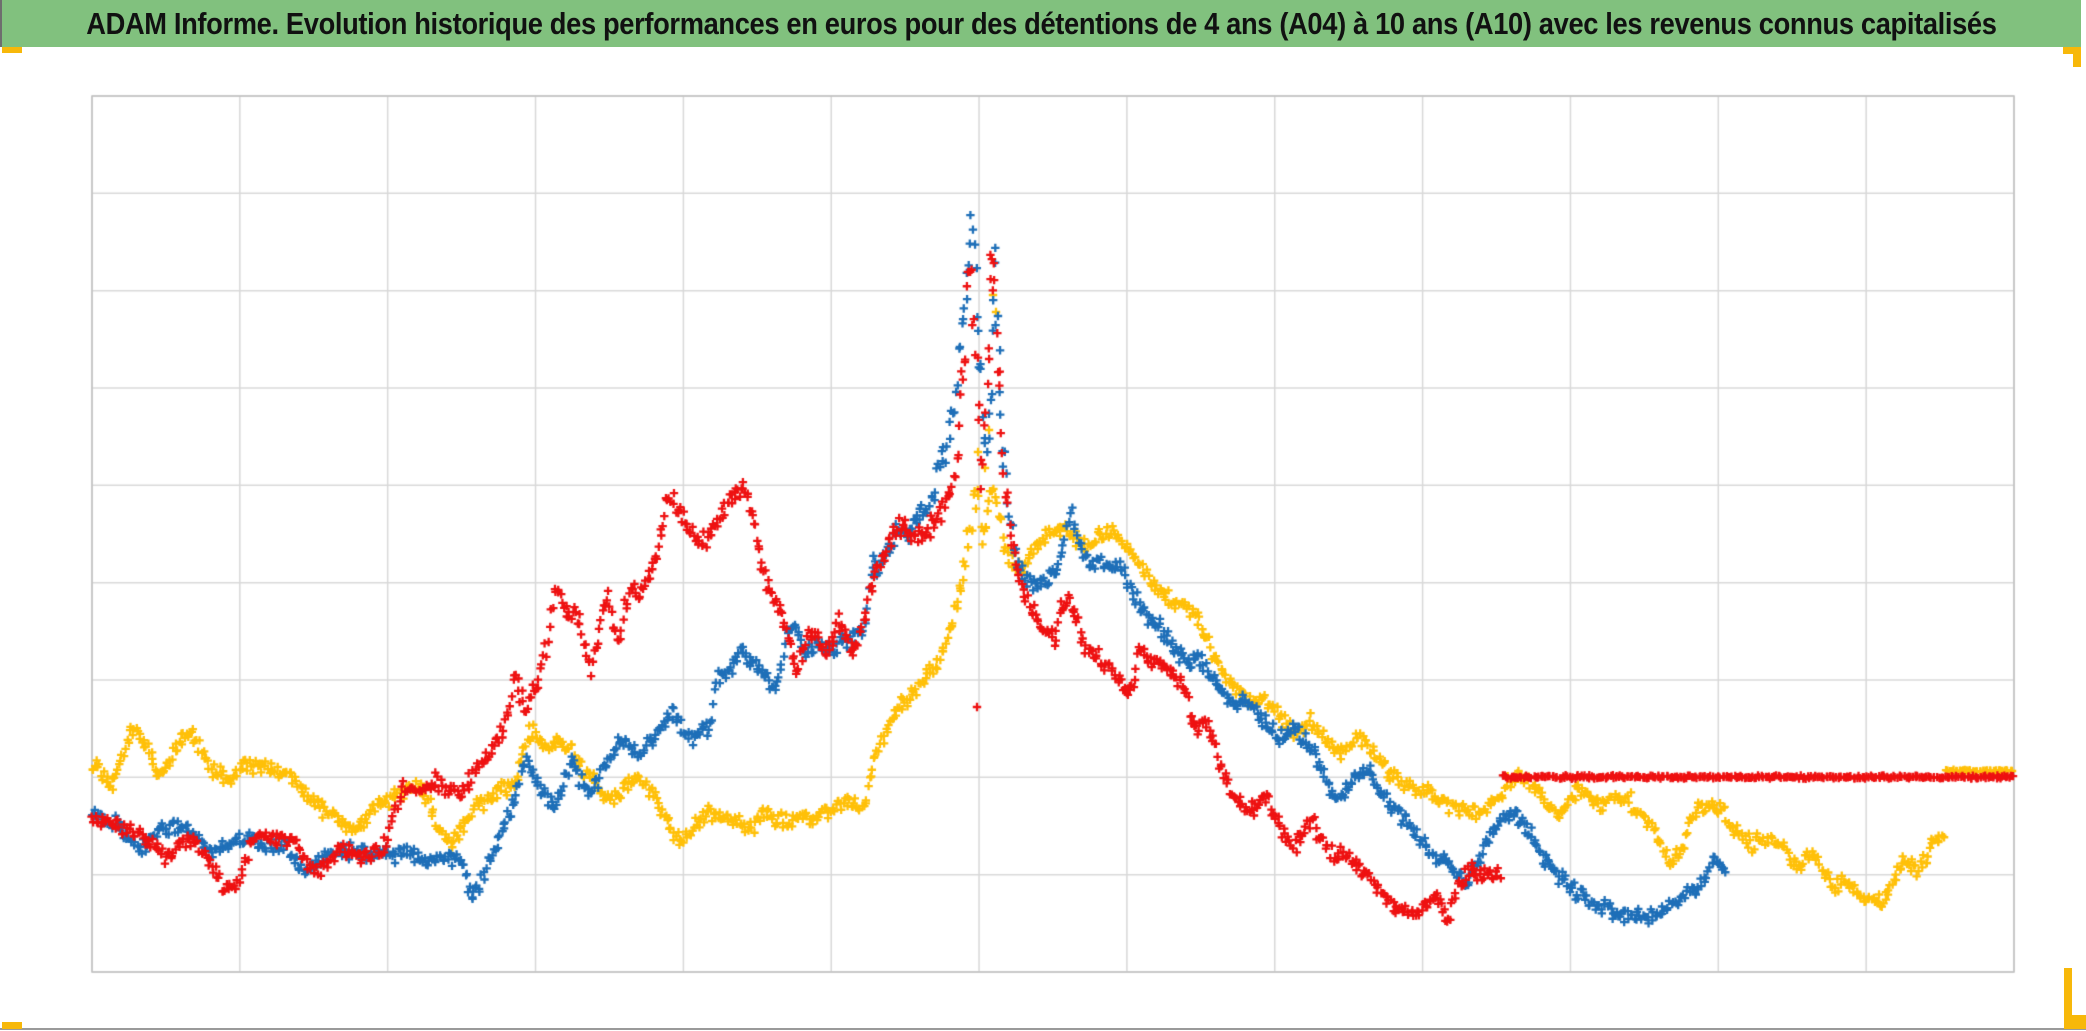 The width and height of the screenshot is (2086, 1031). Describe the element at coordinates (2077, 57) in the screenshot. I see `corner-accent-top-right-vertical` at that location.